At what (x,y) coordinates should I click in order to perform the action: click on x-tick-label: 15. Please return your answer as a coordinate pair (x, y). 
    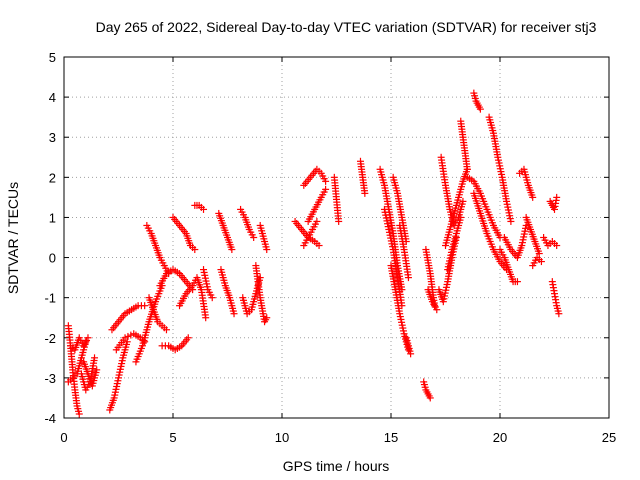
    Looking at the image, I should click on (391, 437).